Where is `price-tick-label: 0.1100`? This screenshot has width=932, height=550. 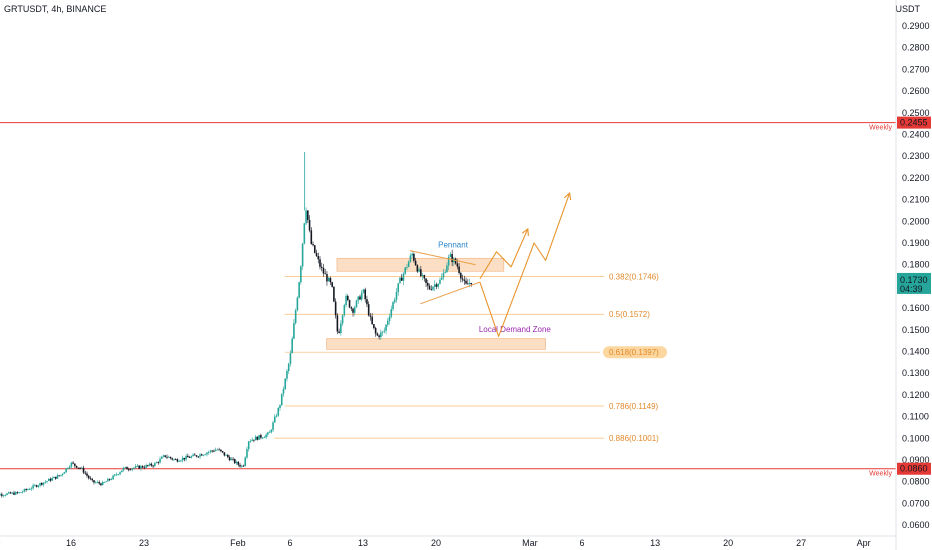
price-tick-label: 0.1100 is located at coordinates (915, 417).